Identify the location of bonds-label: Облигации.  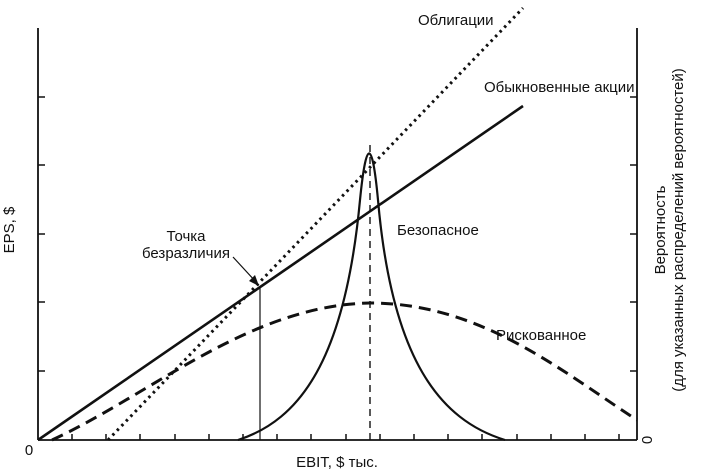
(456, 20).